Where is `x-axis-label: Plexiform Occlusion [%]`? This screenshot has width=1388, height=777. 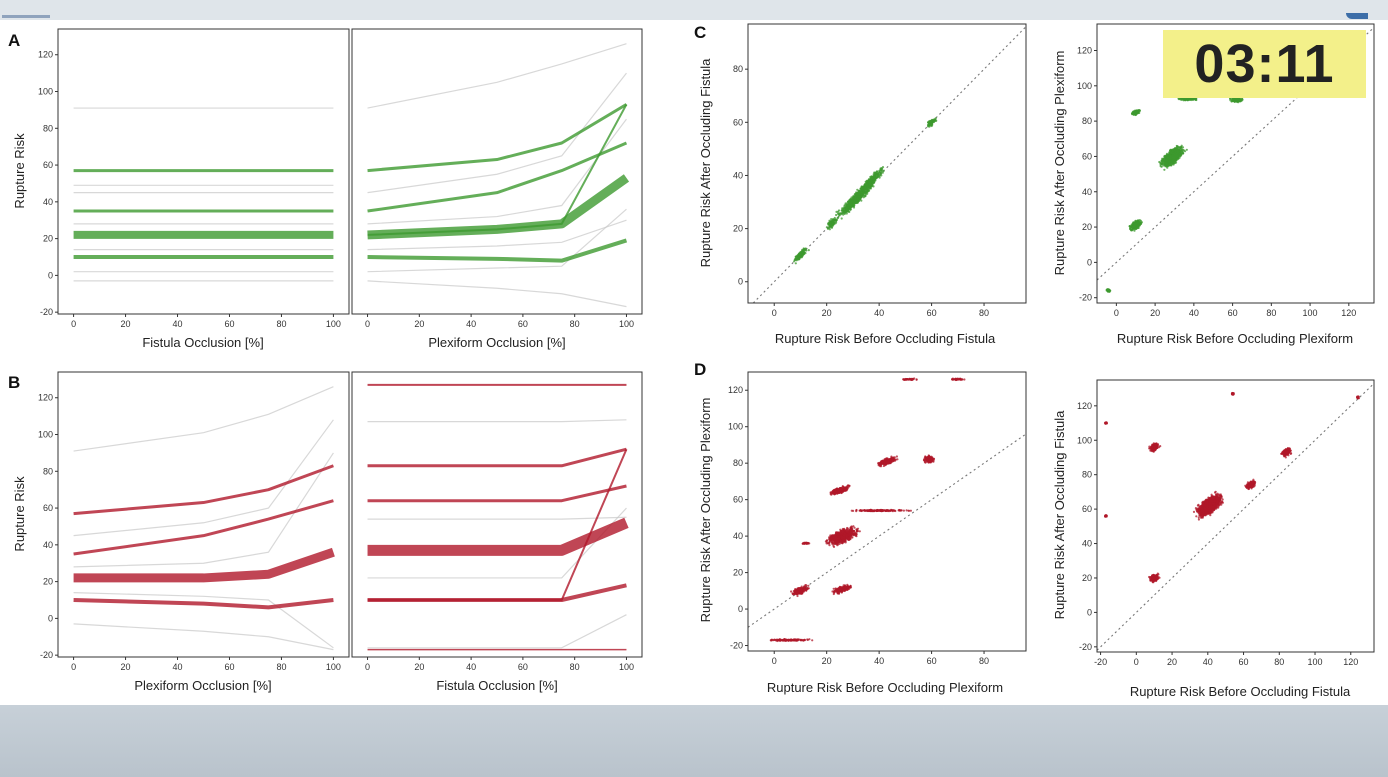
x-axis-label: Plexiform Occlusion [%] is located at coordinates (496, 342).